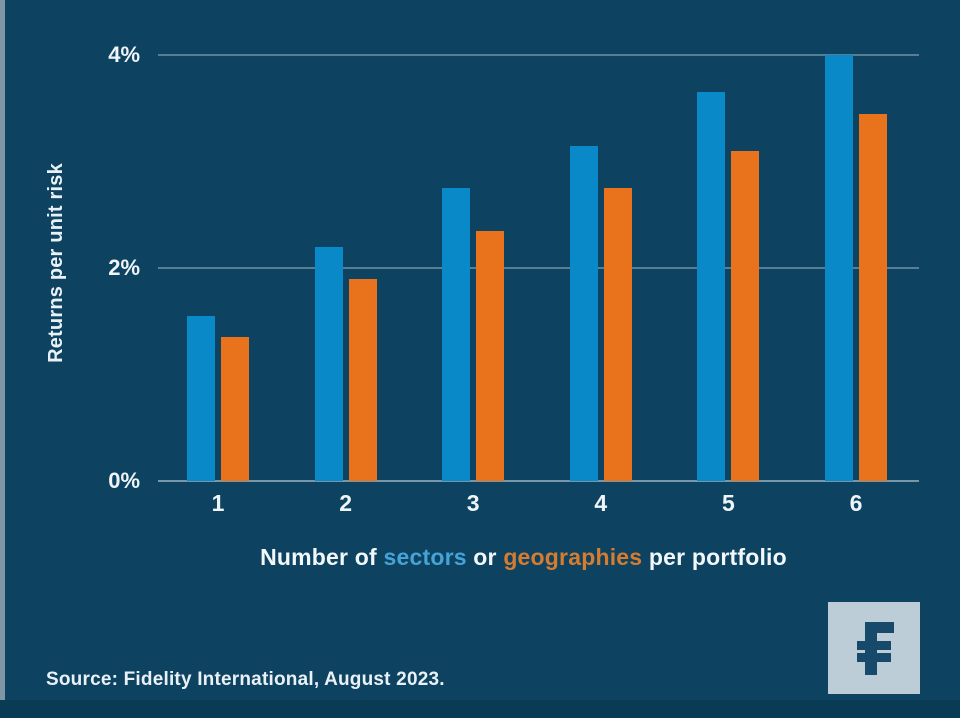 This screenshot has width=960, height=718. What do you see at coordinates (124, 480) in the screenshot?
I see `y-tick-label-0%: 0%` at bounding box center [124, 480].